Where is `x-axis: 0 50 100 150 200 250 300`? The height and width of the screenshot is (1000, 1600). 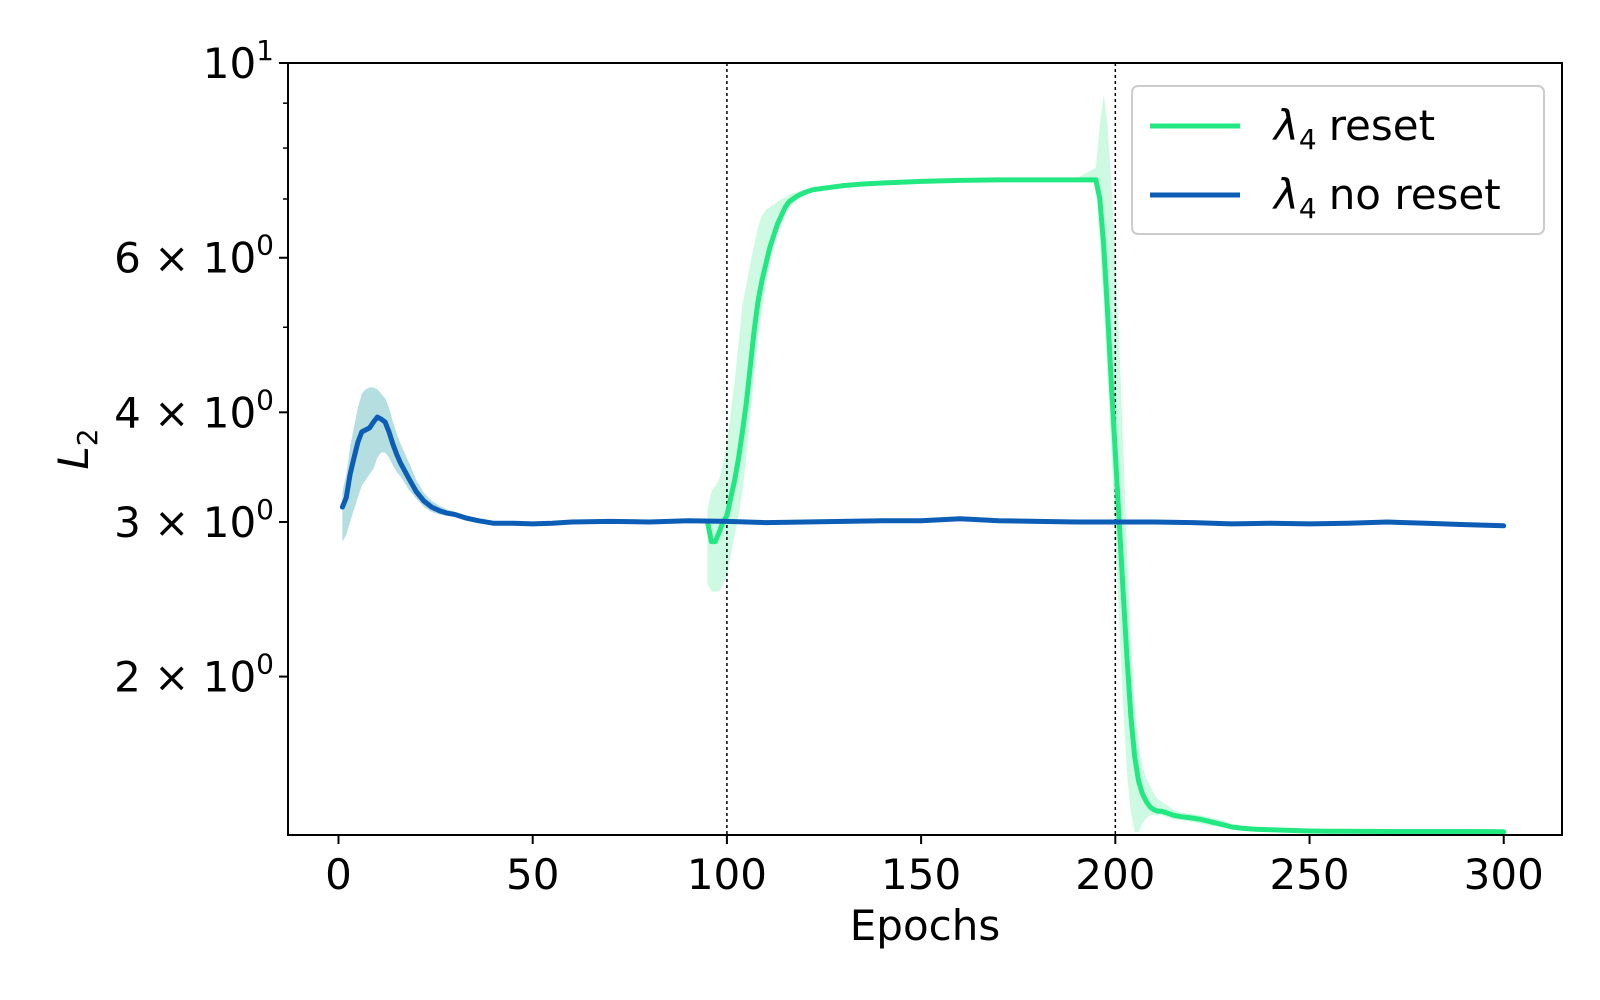
x-axis: 0 50 100 150 200 250 300 is located at coordinates (934, 867).